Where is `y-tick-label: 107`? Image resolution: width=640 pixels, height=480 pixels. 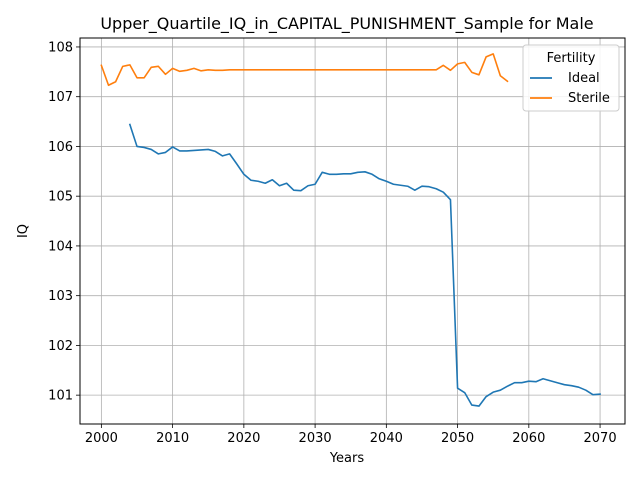 y-tick-label: 107 is located at coordinates (60, 97).